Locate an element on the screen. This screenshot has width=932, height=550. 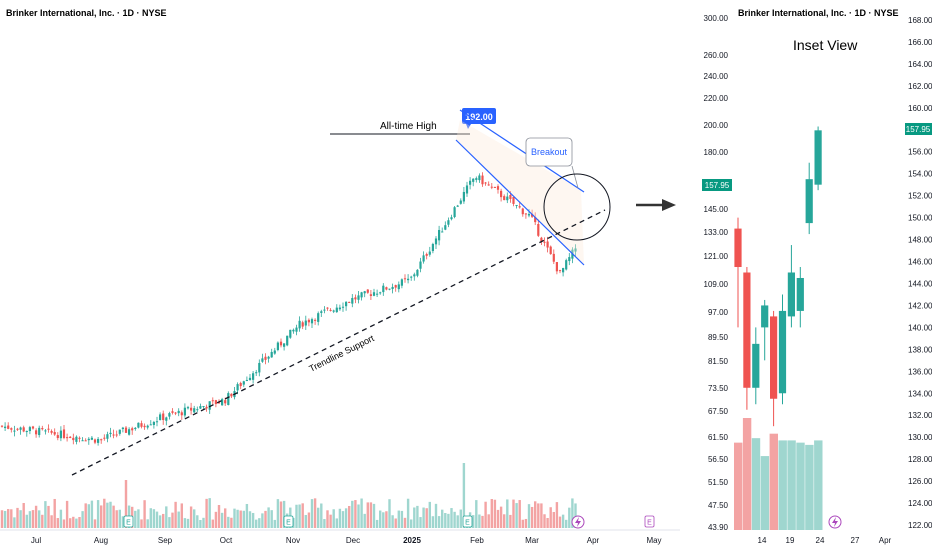
inset-volume-bars is located at coordinates (778, 474).